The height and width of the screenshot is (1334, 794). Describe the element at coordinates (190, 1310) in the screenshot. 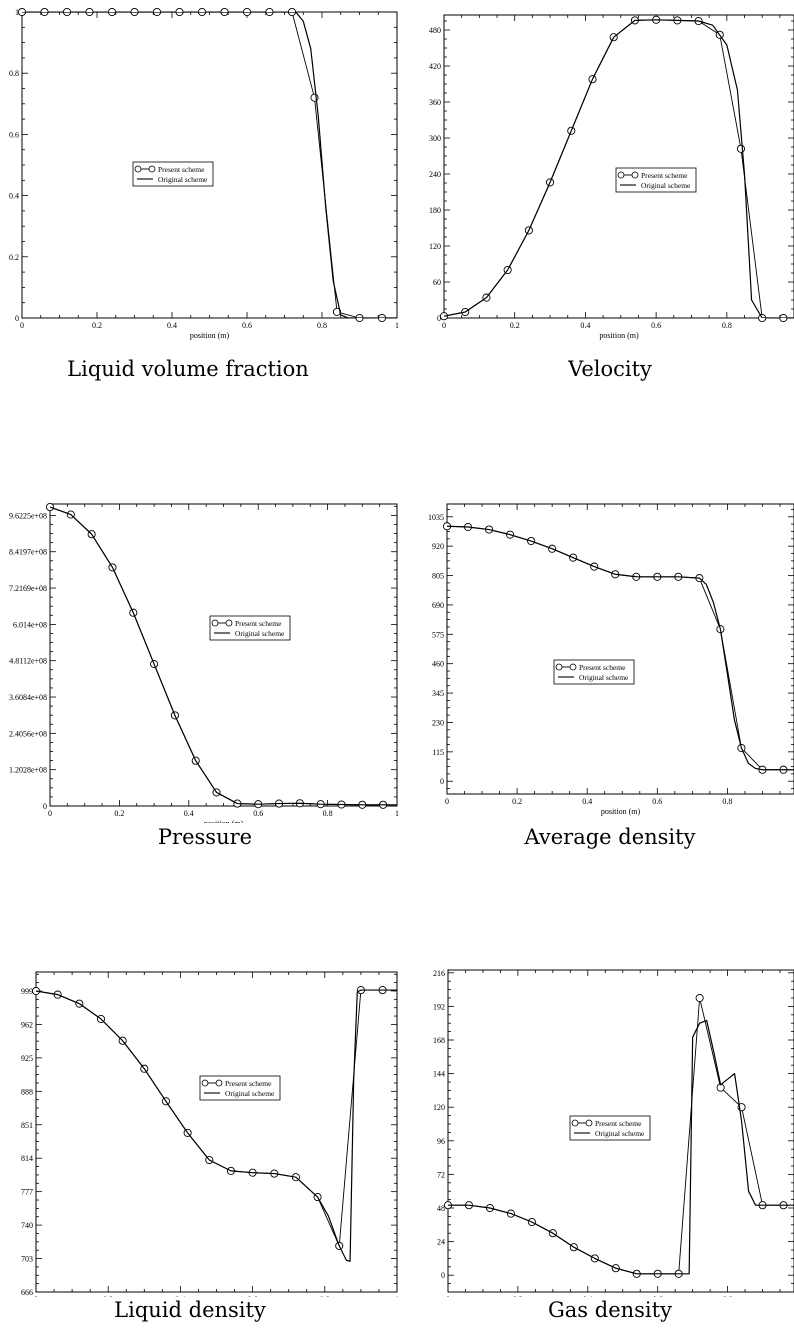

I see `chart-caption: Liquid density` at that location.